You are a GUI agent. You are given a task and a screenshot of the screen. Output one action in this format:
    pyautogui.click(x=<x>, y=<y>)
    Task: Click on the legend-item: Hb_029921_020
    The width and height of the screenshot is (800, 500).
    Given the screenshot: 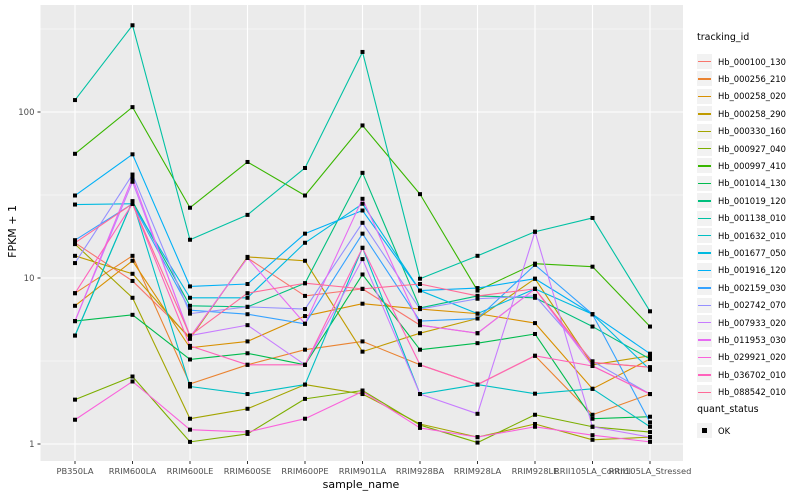 What is the action you would take?
    pyautogui.click(x=741, y=356)
    